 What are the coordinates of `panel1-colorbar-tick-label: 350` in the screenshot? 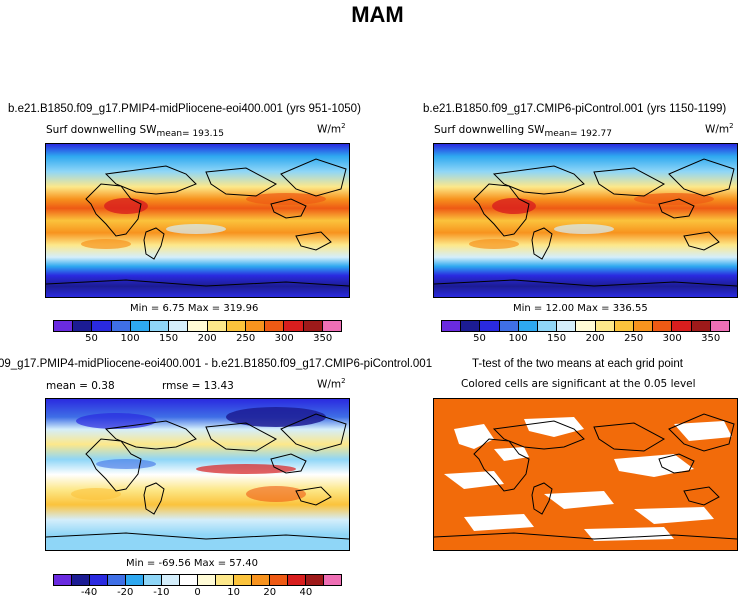 It's located at (323, 338).